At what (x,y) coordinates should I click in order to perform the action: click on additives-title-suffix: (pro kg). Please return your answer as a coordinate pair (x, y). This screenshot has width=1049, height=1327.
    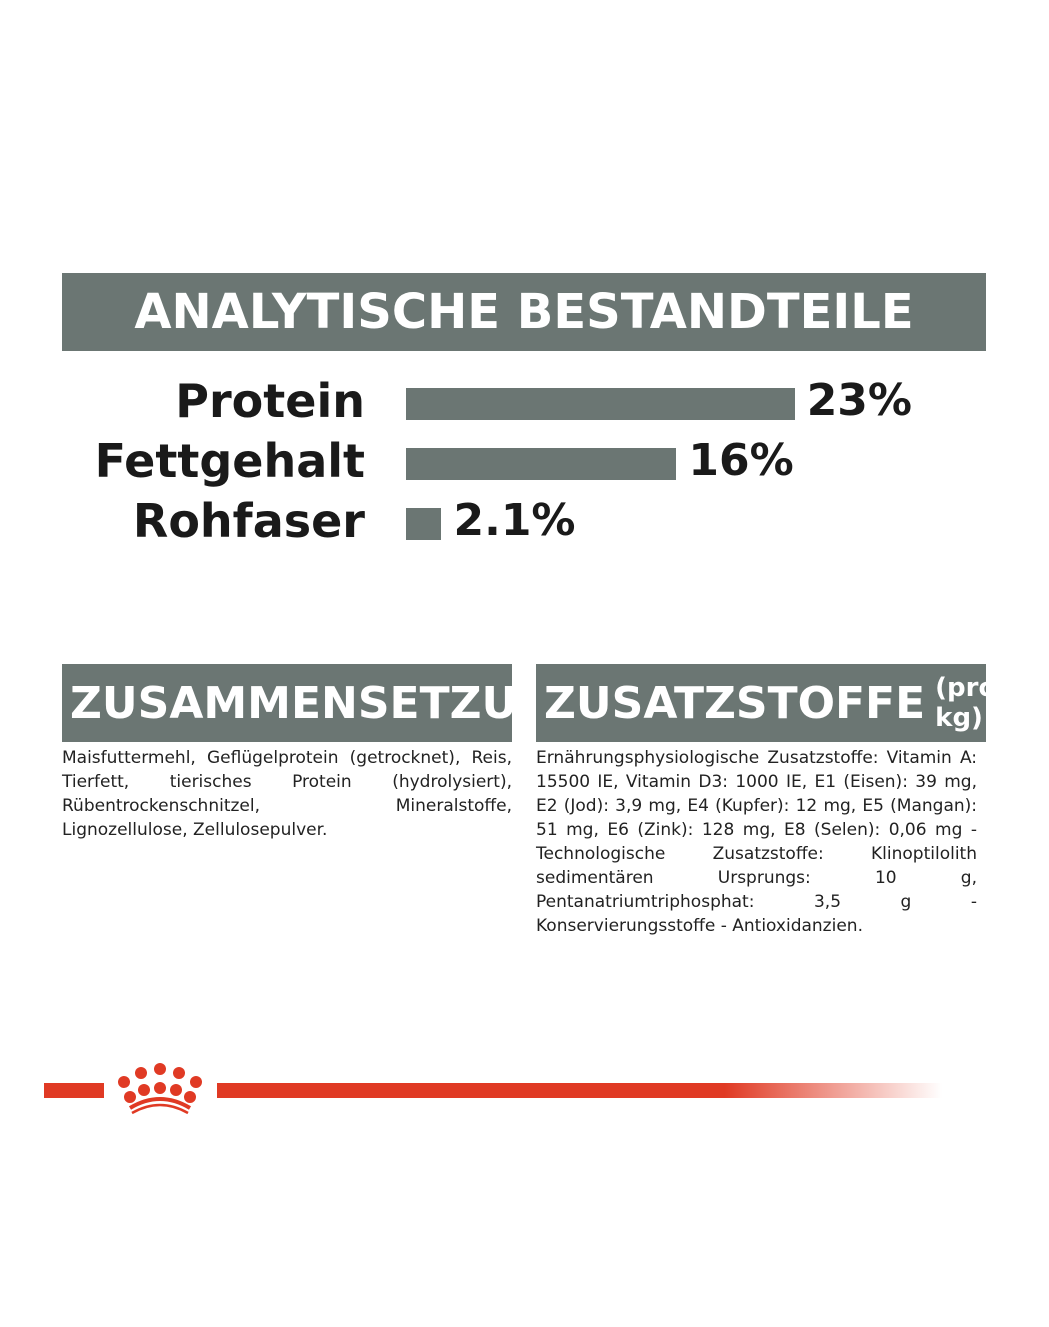
    Looking at the image, I should click on (966, 703).